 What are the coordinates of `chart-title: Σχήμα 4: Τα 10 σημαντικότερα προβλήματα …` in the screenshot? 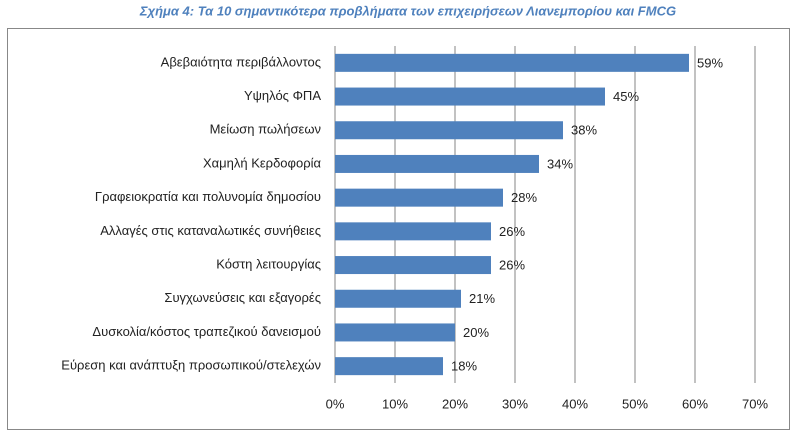 It's located at (407, 10).